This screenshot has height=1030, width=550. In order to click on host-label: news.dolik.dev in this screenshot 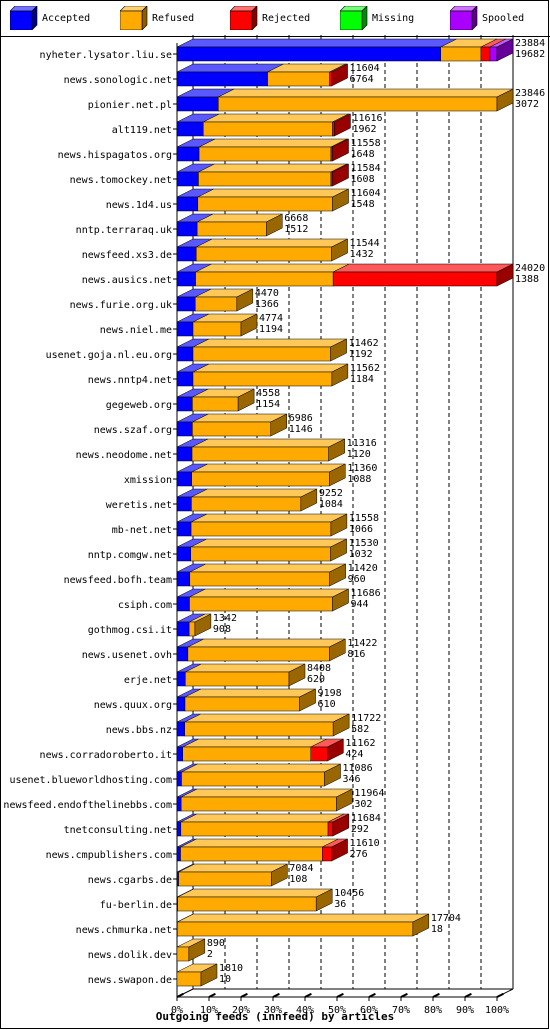, I will do `click(130, 955)`.